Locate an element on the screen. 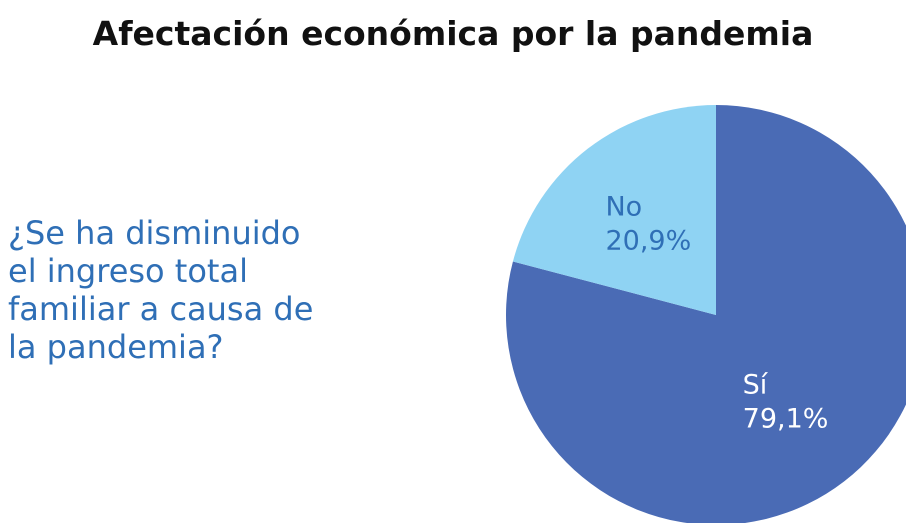  chart-title: Afectación económica por la pandemia is located at coordinates (453, 33).